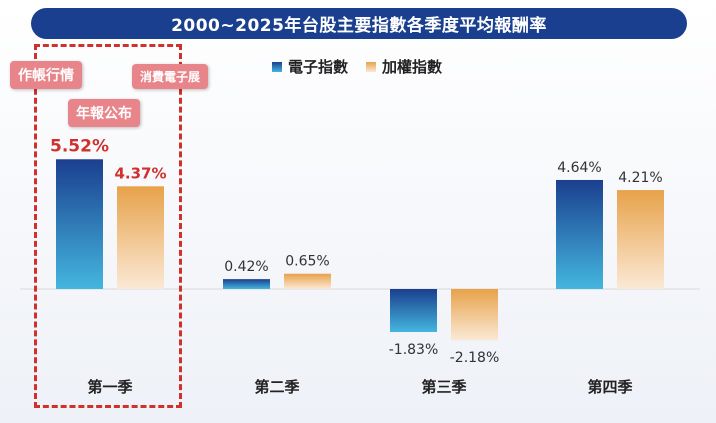 This screenshot has height=423, width=716. I want to click on legend-item-electronics: 電子指數, so click(310, 66).